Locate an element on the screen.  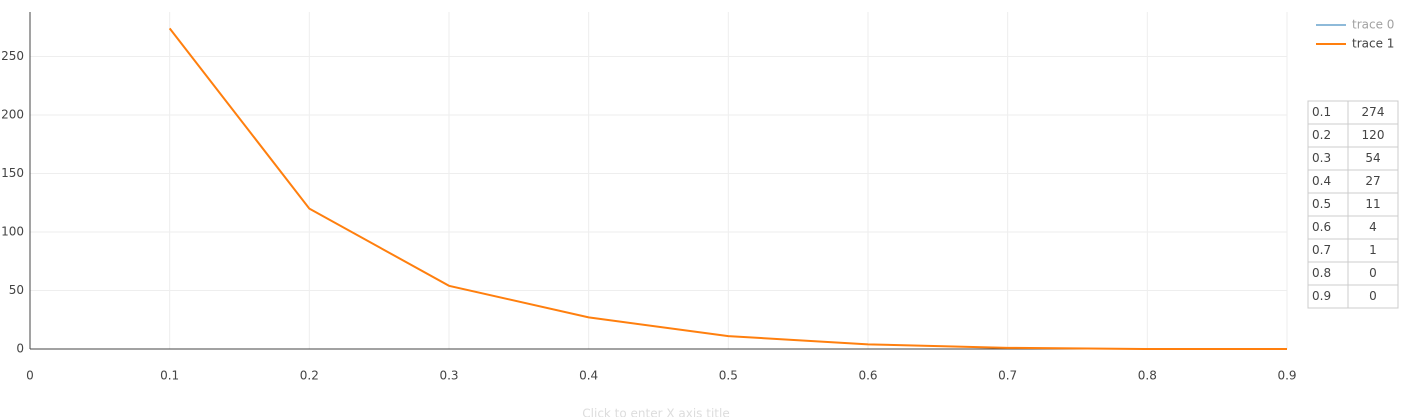
table-cell: 11 is located at coordinates (1372, 204).